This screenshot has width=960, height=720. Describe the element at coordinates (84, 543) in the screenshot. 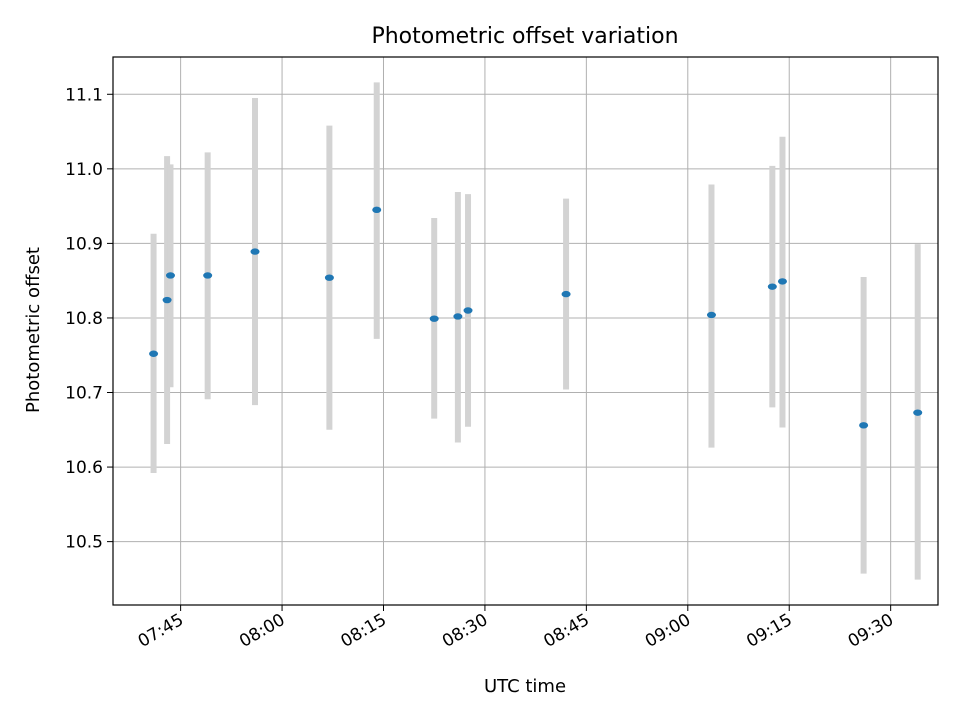

I see `y-tick-label: 10.5` at that location.